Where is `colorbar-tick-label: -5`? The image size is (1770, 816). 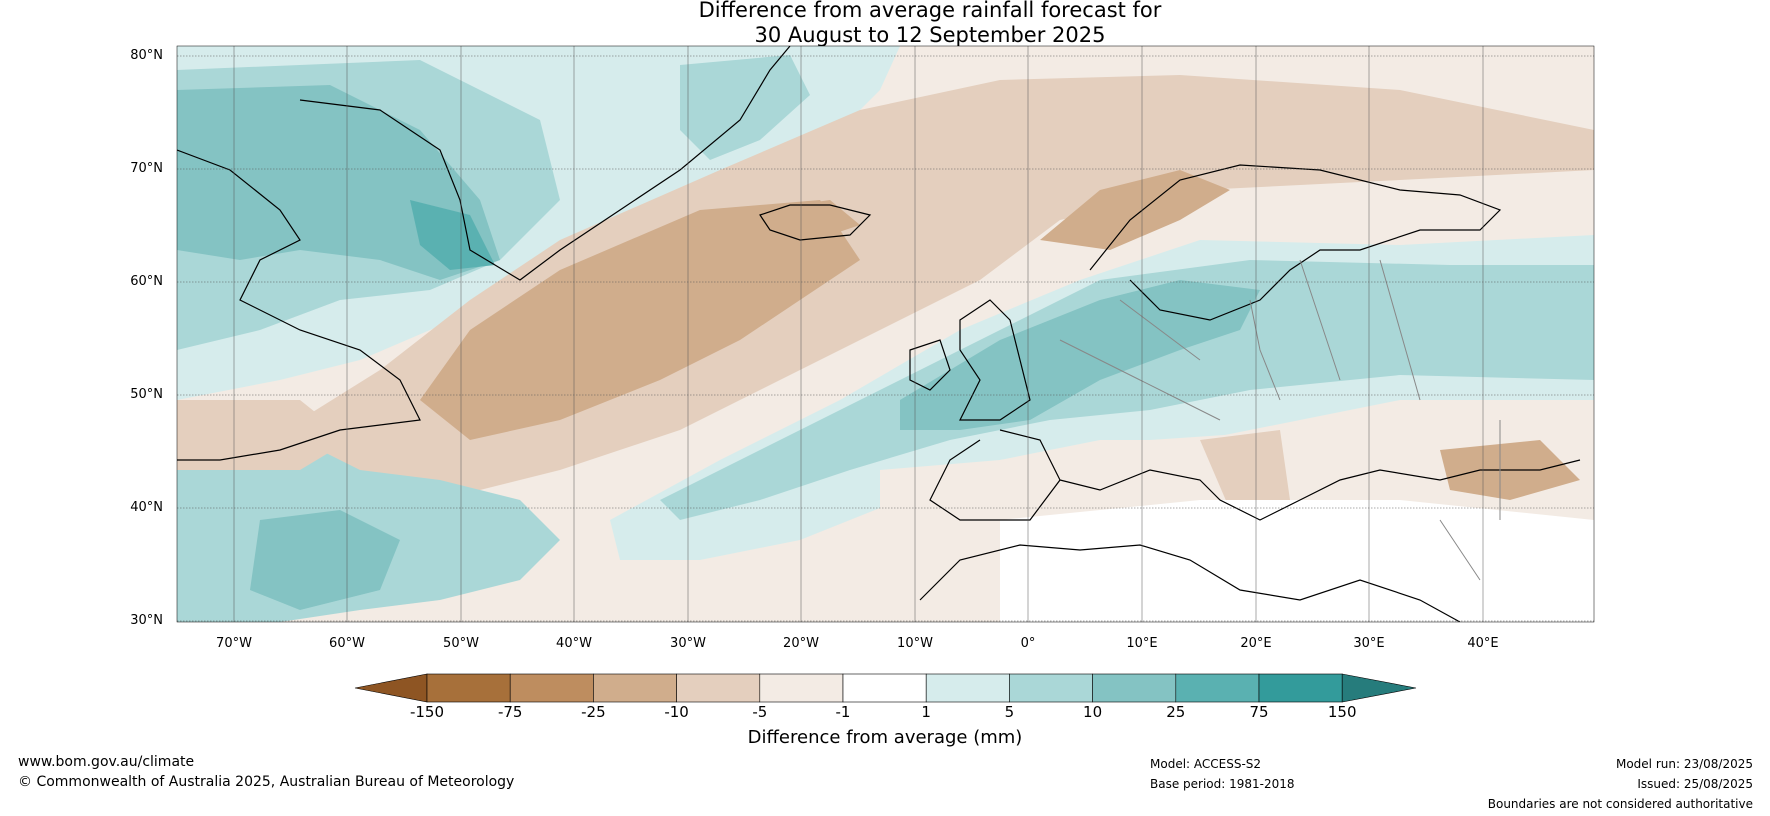 colorbar-tick-label: -5 is located at coordinates (760, 712).